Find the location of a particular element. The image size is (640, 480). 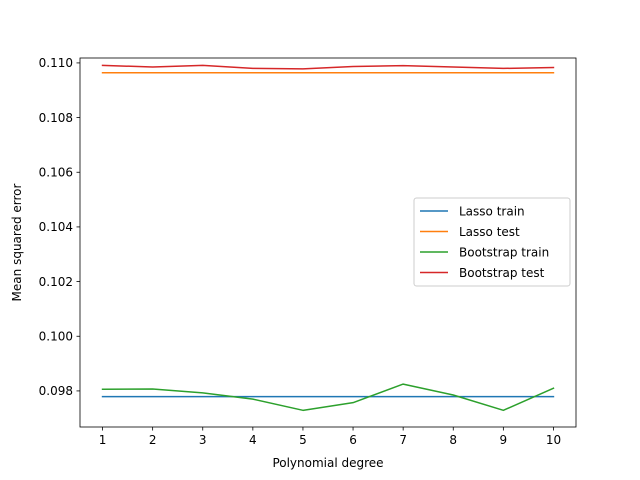

y-axis-label: Mean squared error is located at coordinates (17, 242).